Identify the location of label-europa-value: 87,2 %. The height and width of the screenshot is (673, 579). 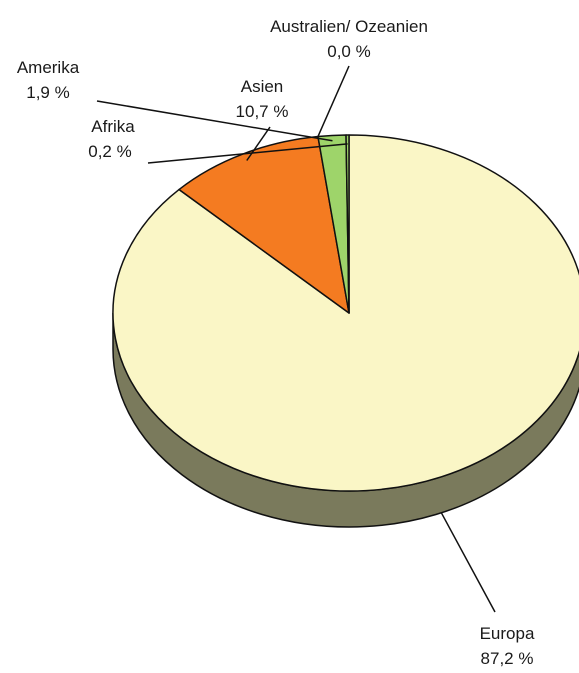
(507, 658).